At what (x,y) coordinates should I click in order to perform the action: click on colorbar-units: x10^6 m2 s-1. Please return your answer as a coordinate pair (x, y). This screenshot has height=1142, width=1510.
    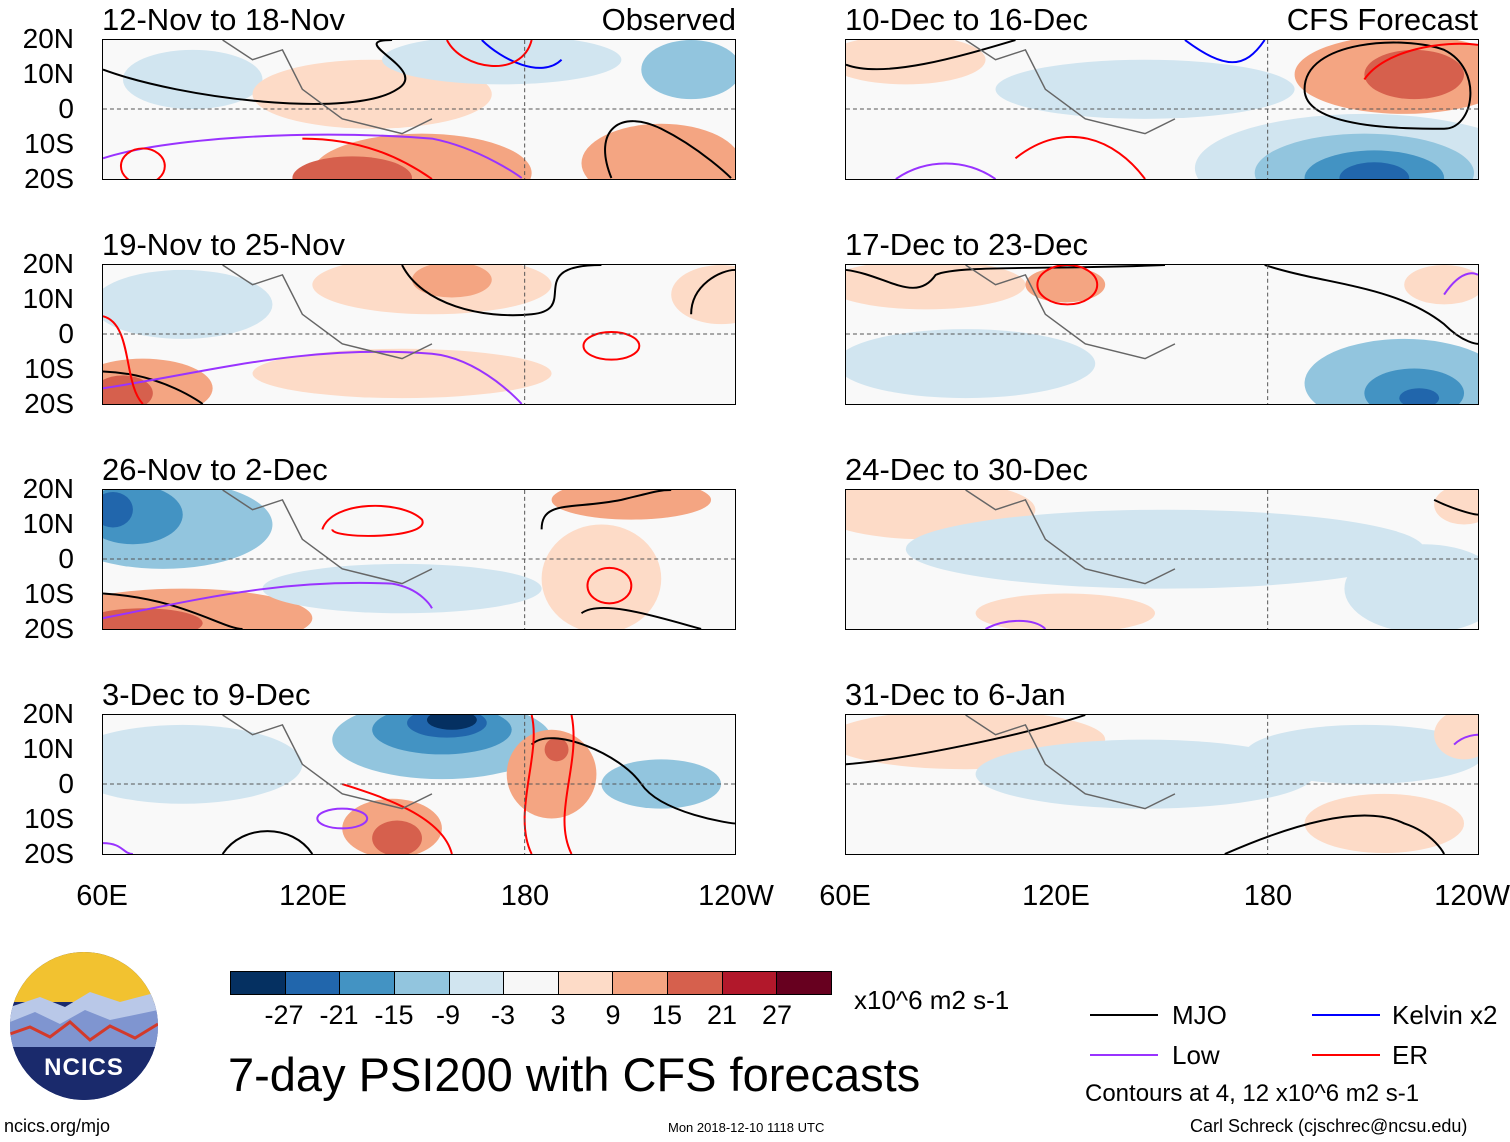
    Looking at the image, I should click on (932, 1000).